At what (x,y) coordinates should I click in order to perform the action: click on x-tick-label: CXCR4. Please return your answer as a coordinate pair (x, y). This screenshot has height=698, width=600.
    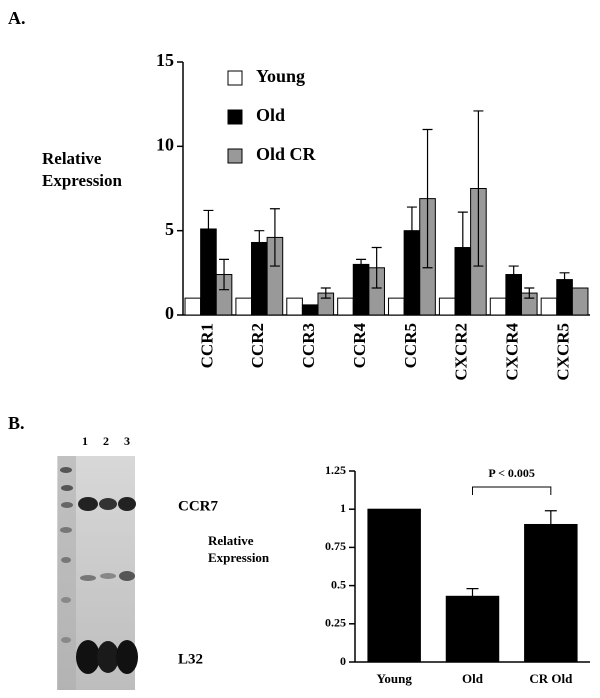
    Looking at the image, I should click on (512, 352).